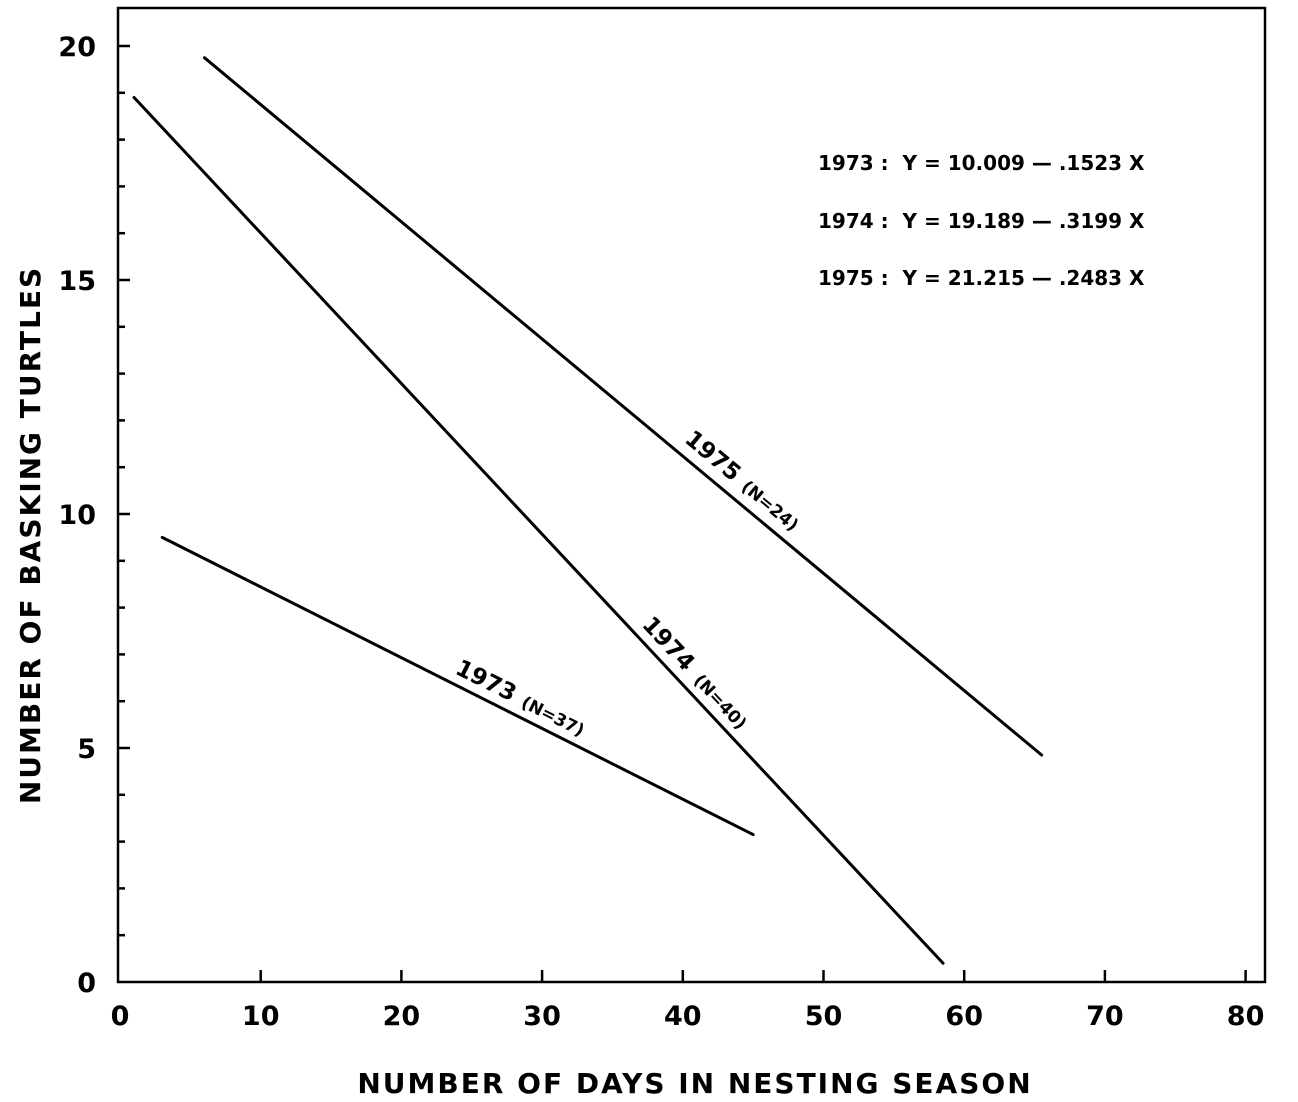 This screenshot has width=1298, height=1102. Describe the element at coordinates (86, 983) in the screenshot. I see `y-tick-label: 0` at that location.